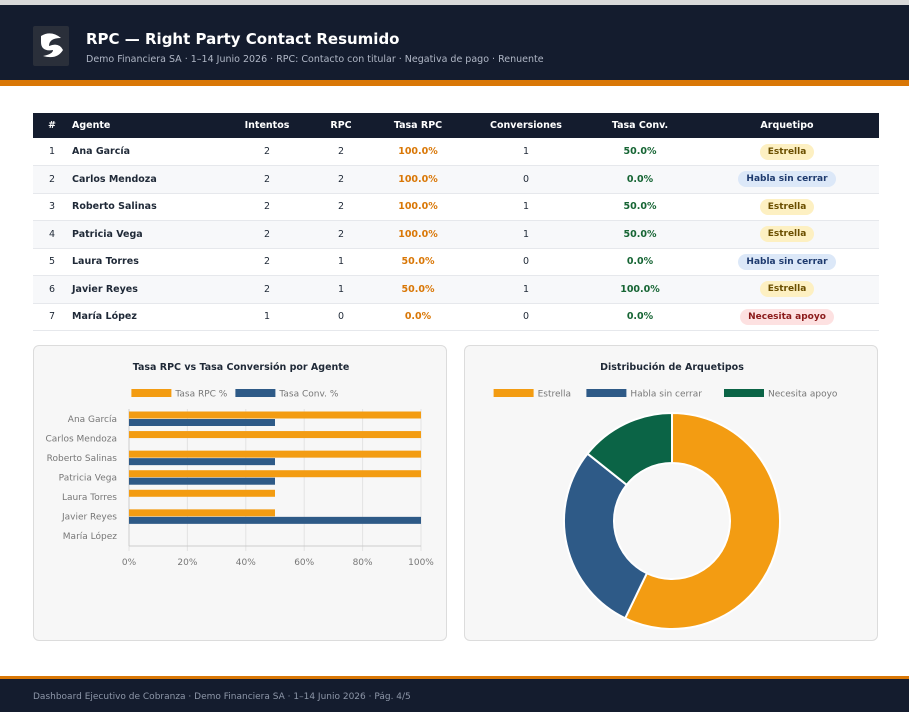 This screenshot has height=712, width=909. Describe the element at coordinates (146, 262) in the screenshot. I see `table-cell: Laura Torres` at that location.